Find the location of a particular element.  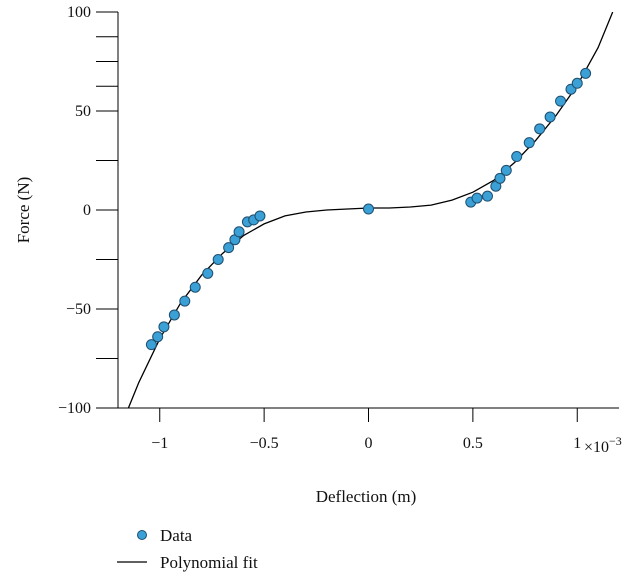

y-tick-label: 100 is located at coordinates (79, 12).